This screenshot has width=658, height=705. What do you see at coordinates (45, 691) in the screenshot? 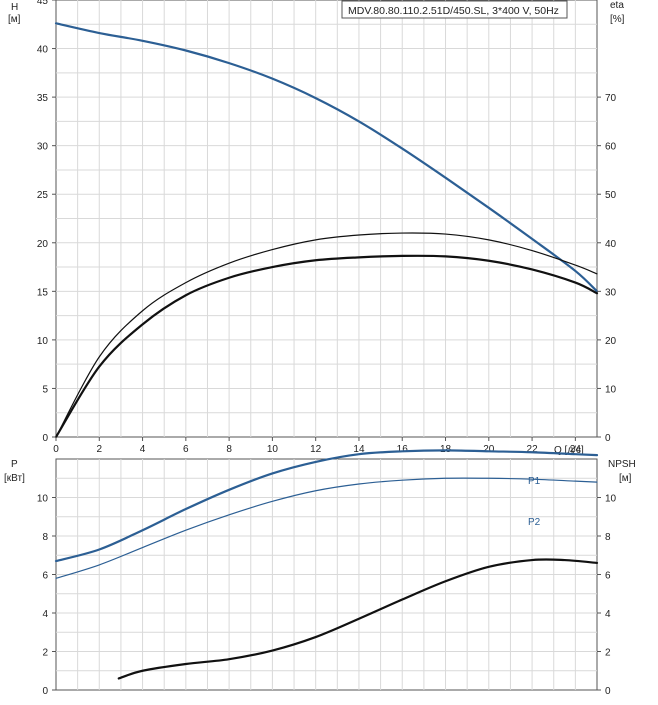
I see `power-y-tick-label: 0` at bounding box center [45, 691].